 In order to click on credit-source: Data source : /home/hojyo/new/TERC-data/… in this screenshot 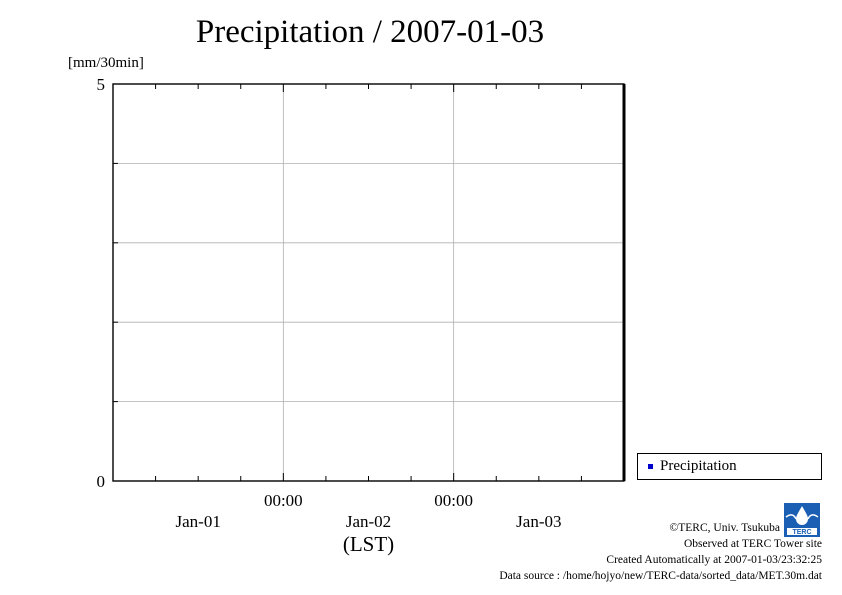, I will do `click(660, 576)`.